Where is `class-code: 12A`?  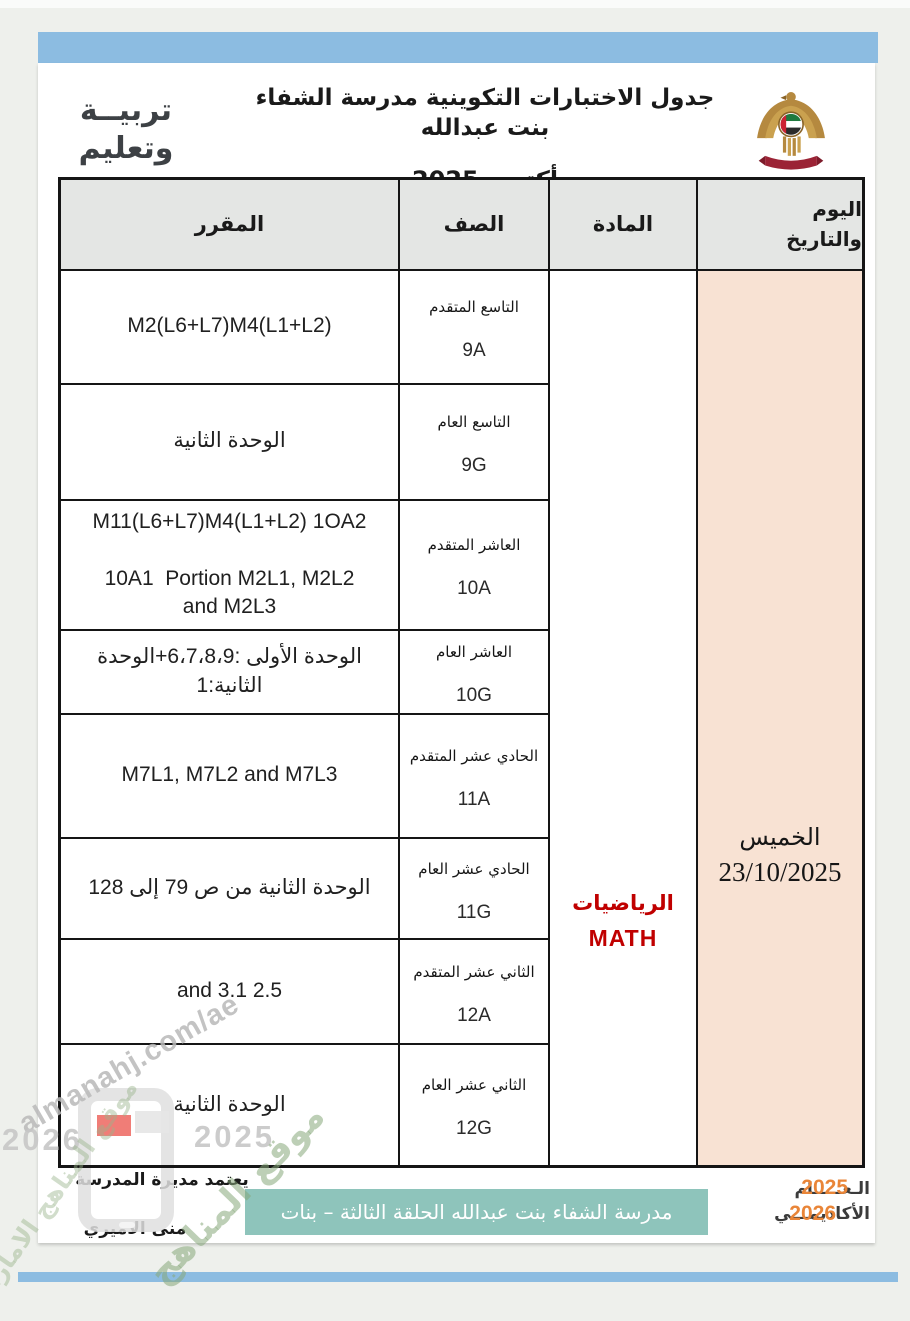
class-code: 12A is located at coordinates (474, 1015).